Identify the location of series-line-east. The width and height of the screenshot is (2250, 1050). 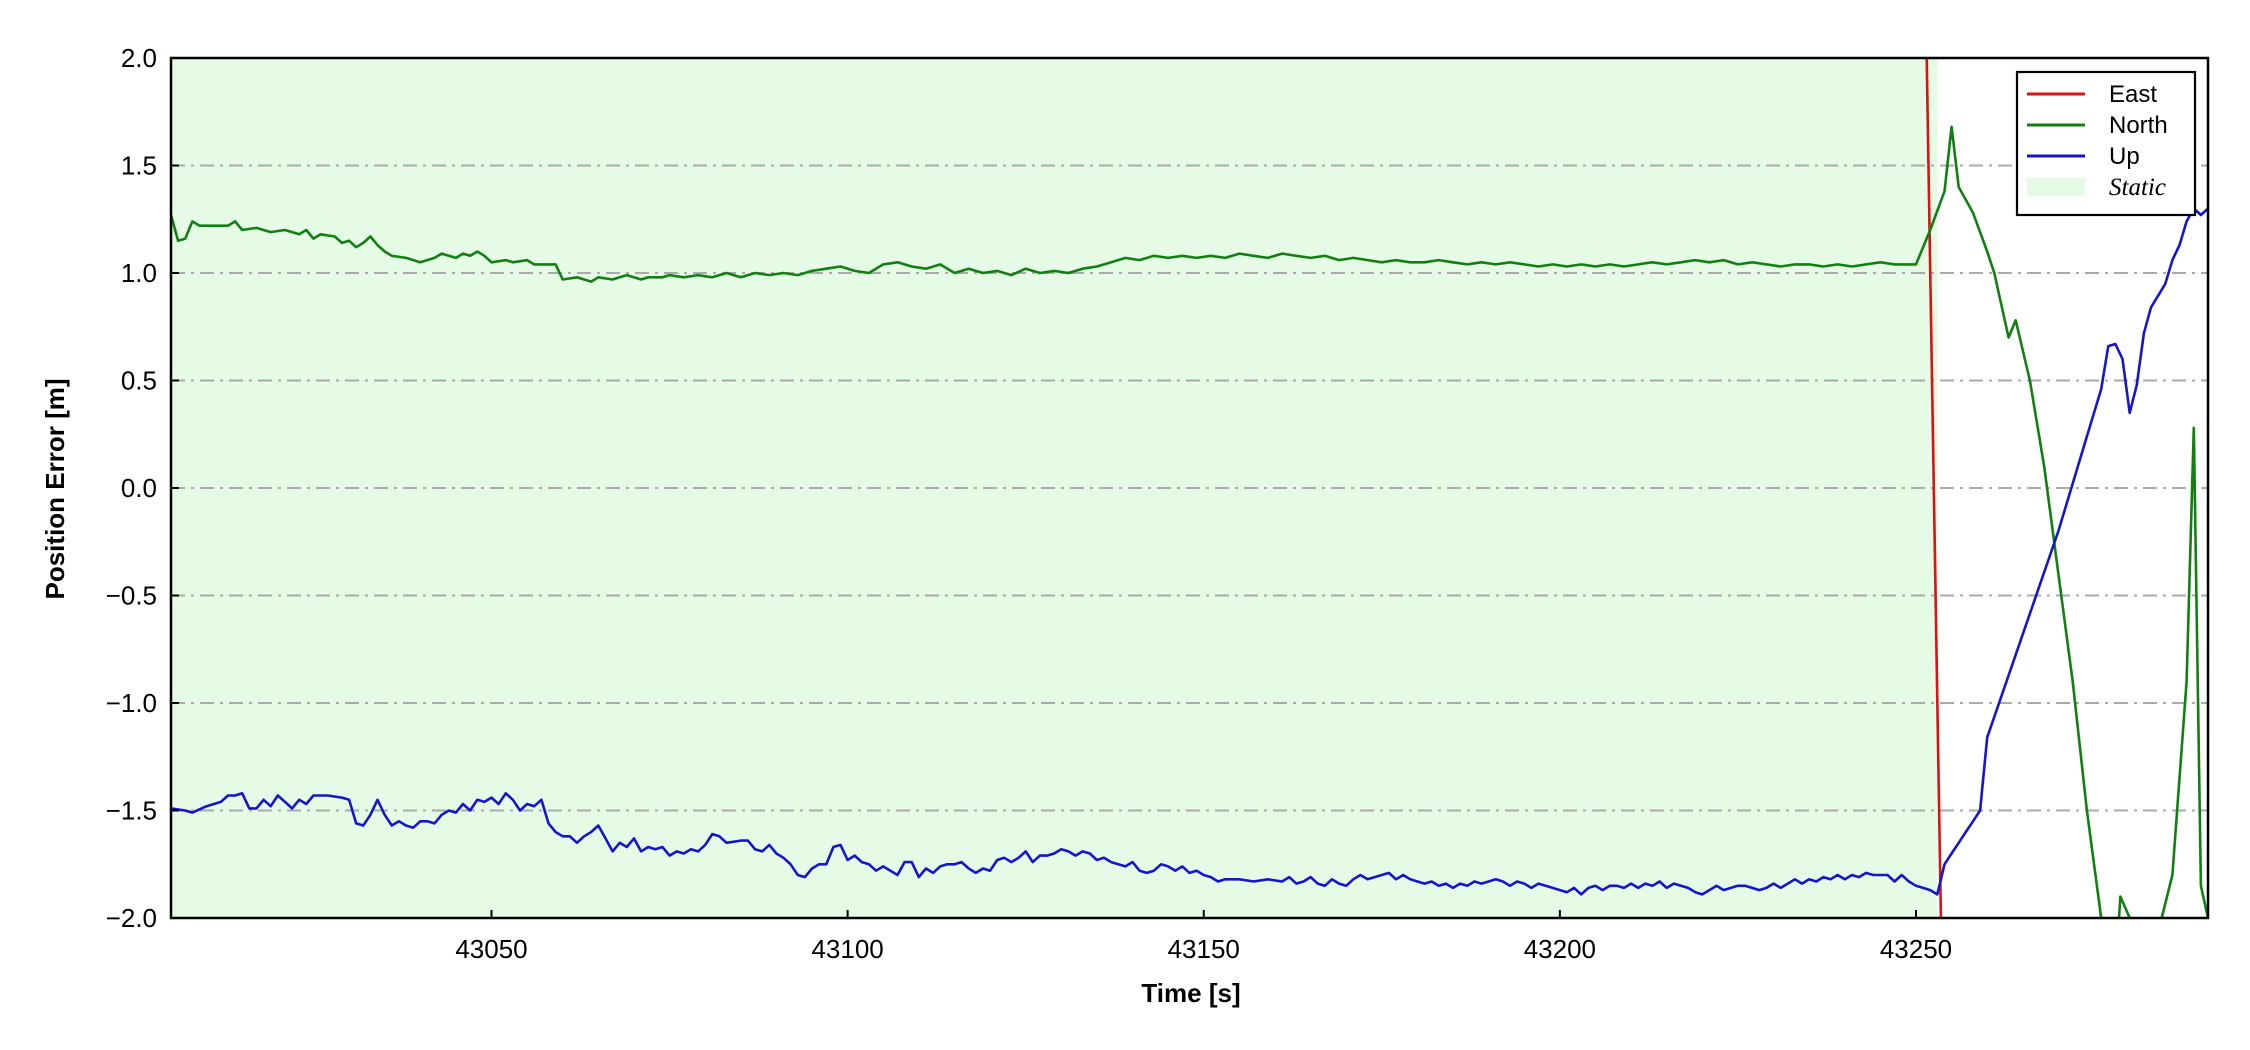
(1934, 488).